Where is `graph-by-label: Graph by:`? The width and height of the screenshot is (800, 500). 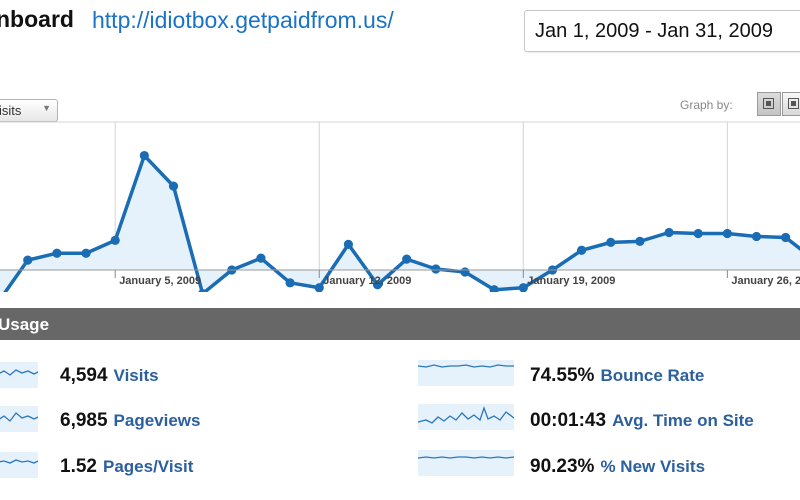 graph-by-label: Graph by: is located at coordinates (706, 105).